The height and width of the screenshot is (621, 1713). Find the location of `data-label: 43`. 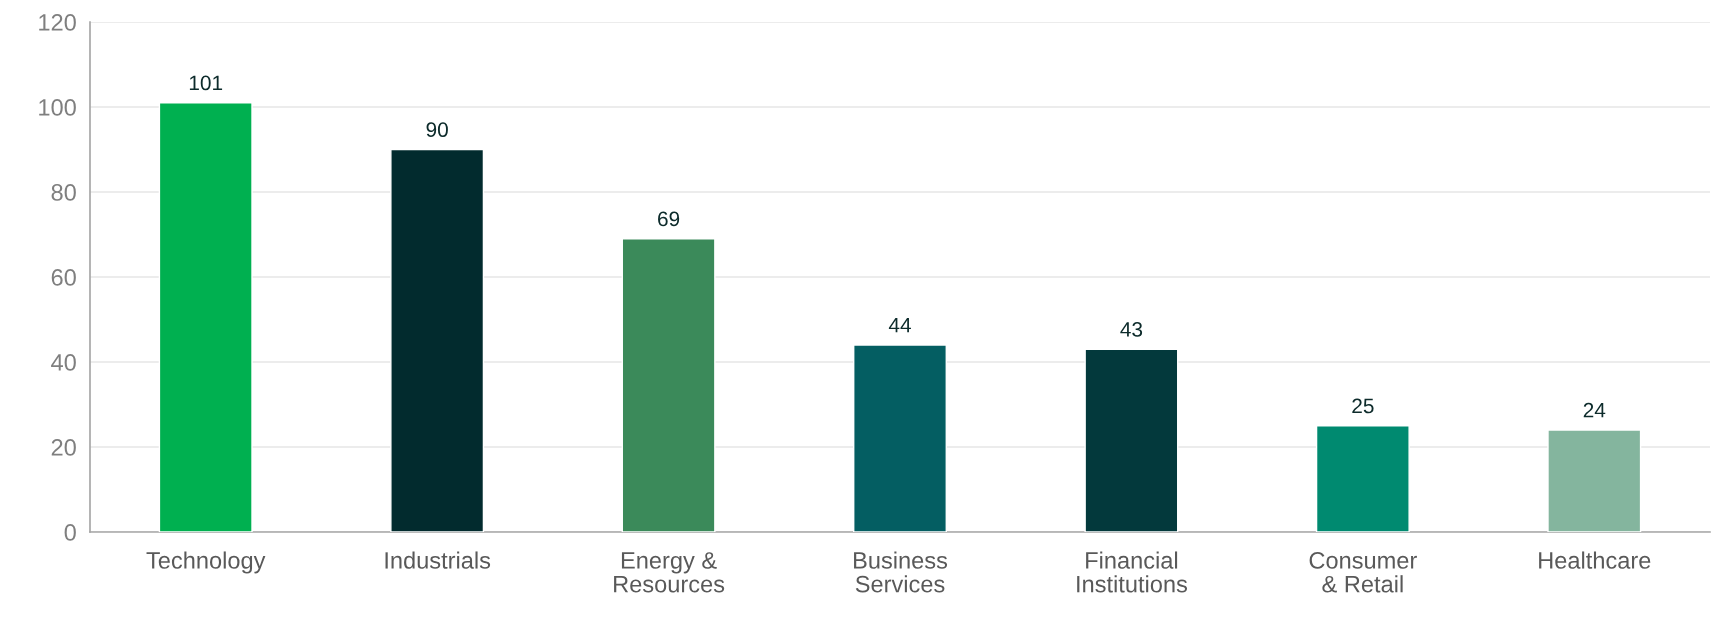

data-label: 43 is located at coordinates (1131, 329).